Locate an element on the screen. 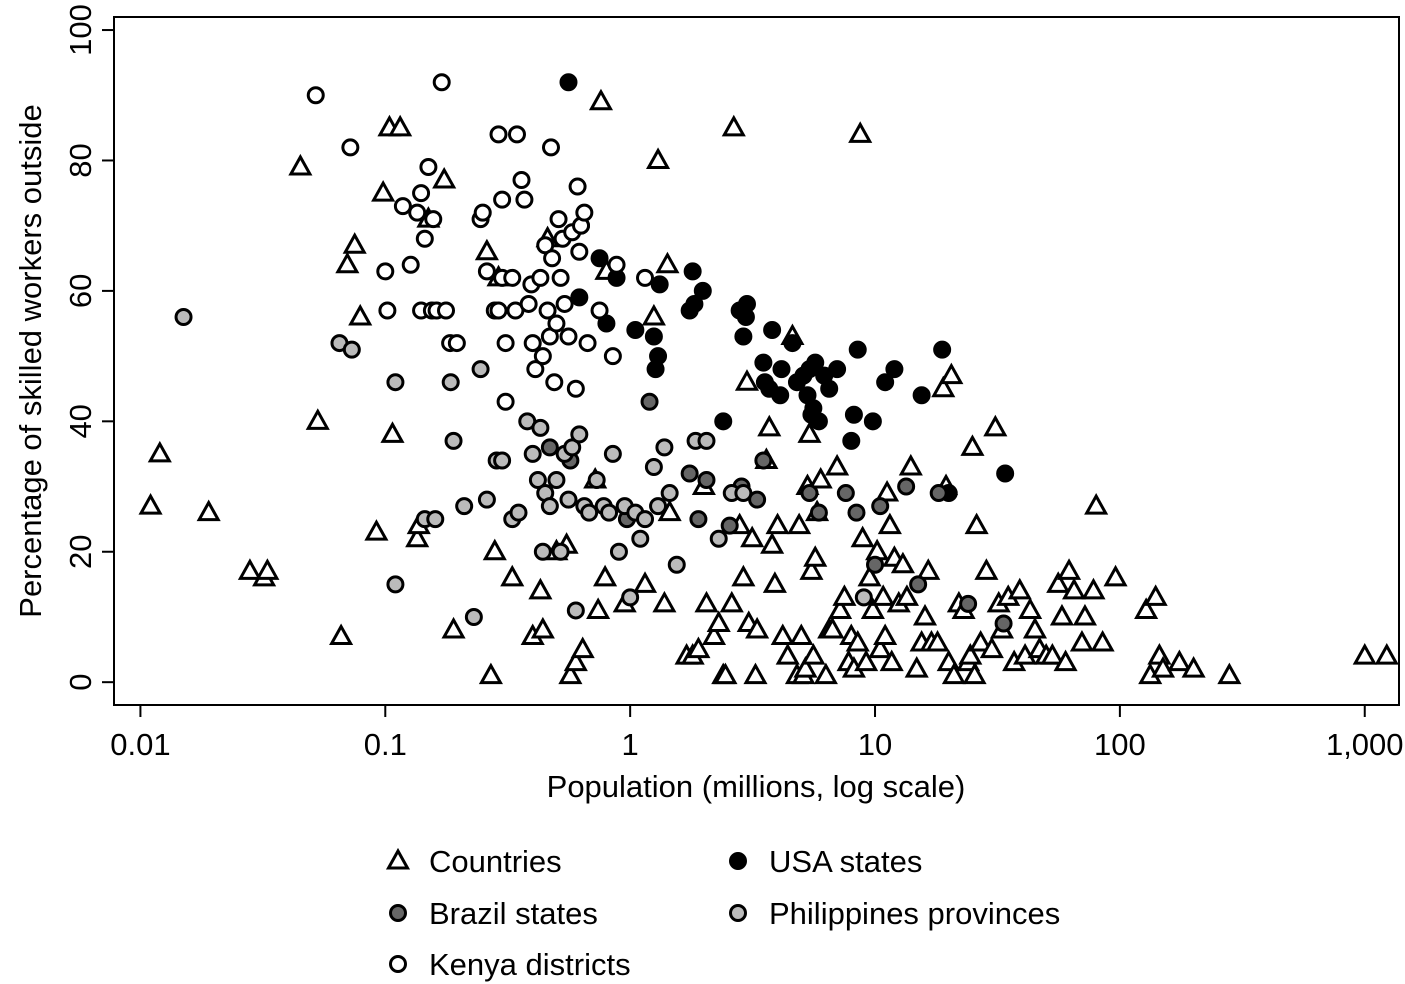 This screenshot has width=1405, height=984. y-tick-label: 60 is located at coordinates (80, 291).